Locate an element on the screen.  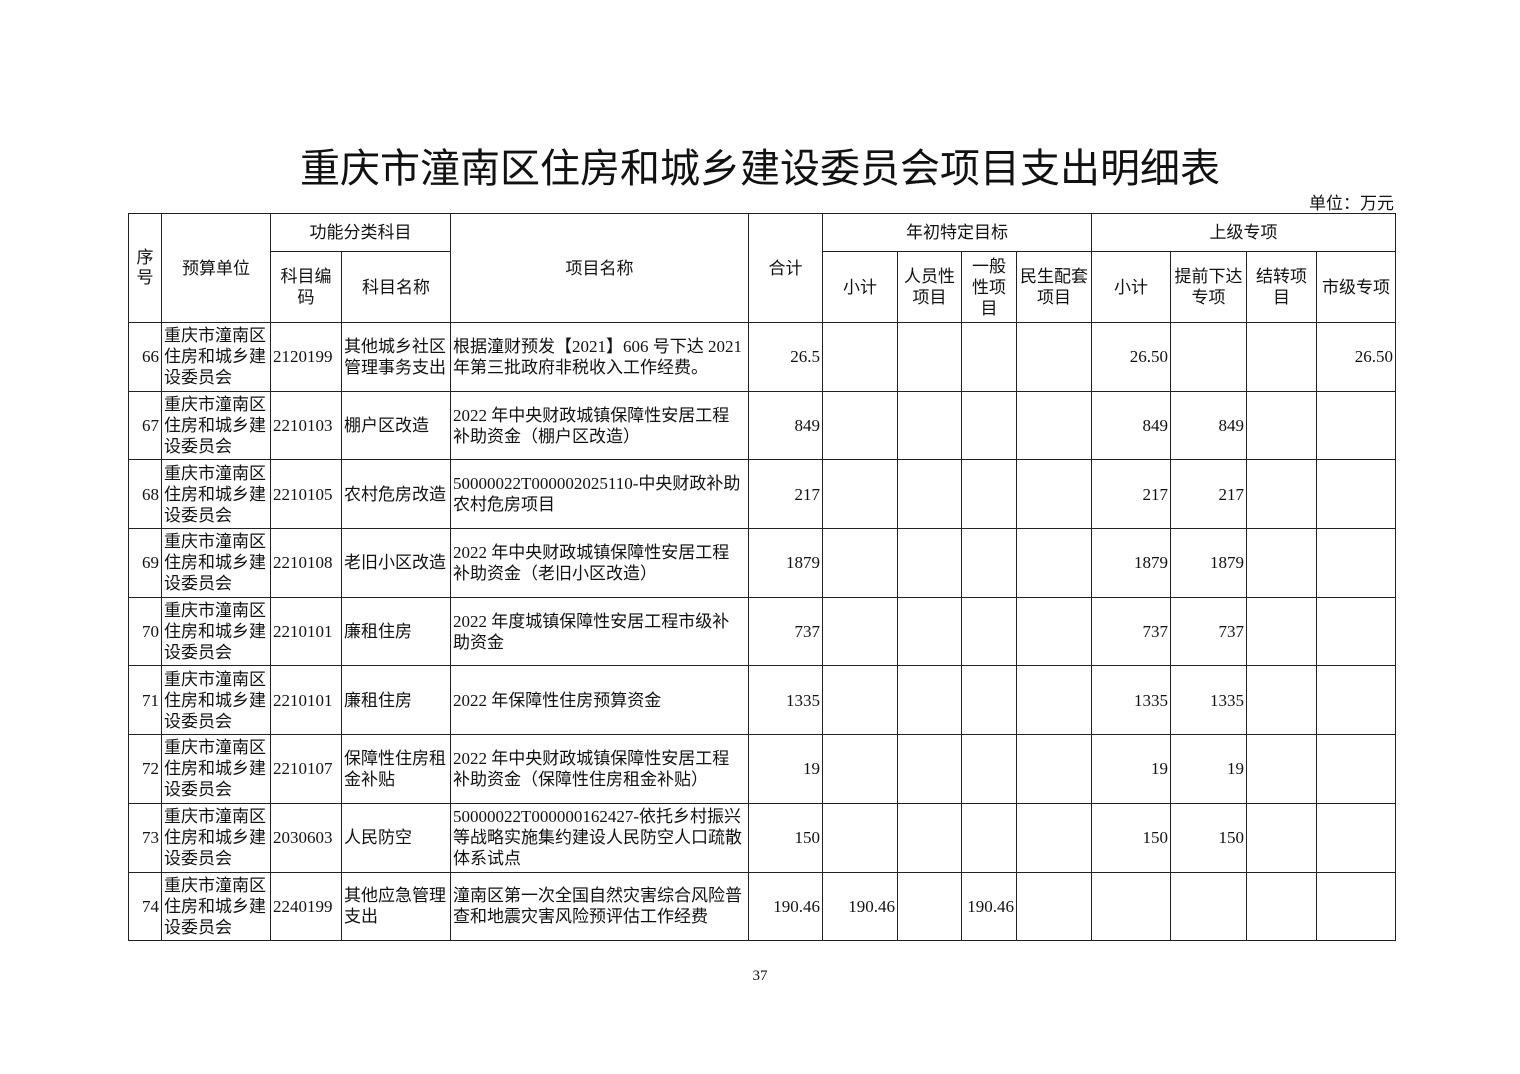
header-code: 科目编码 is located at coordinates (306, 287).